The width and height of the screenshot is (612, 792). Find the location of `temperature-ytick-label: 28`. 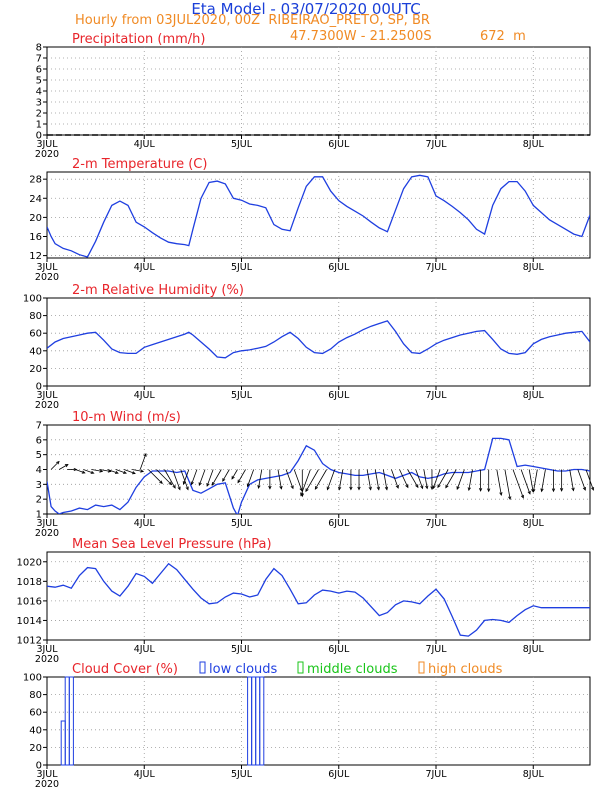

temperature-ytick-label: 28 is located at coordinates (35, 180).